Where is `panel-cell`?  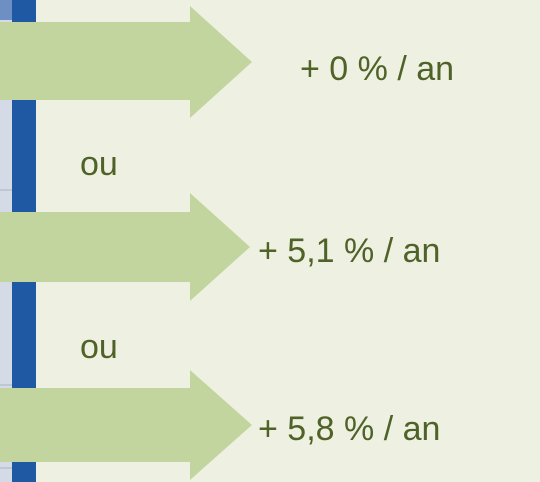 panel-cell is located at coordinates (6, 10).